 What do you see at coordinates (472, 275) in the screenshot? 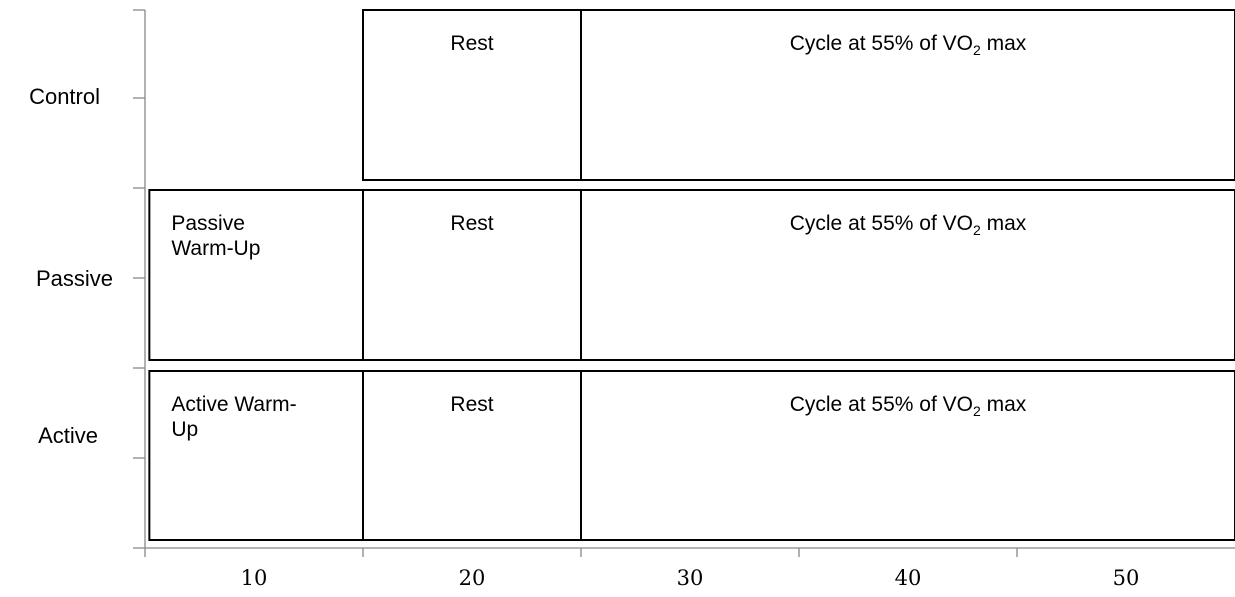
I see `segment-passive-rest` at bounding box center [472, 275].